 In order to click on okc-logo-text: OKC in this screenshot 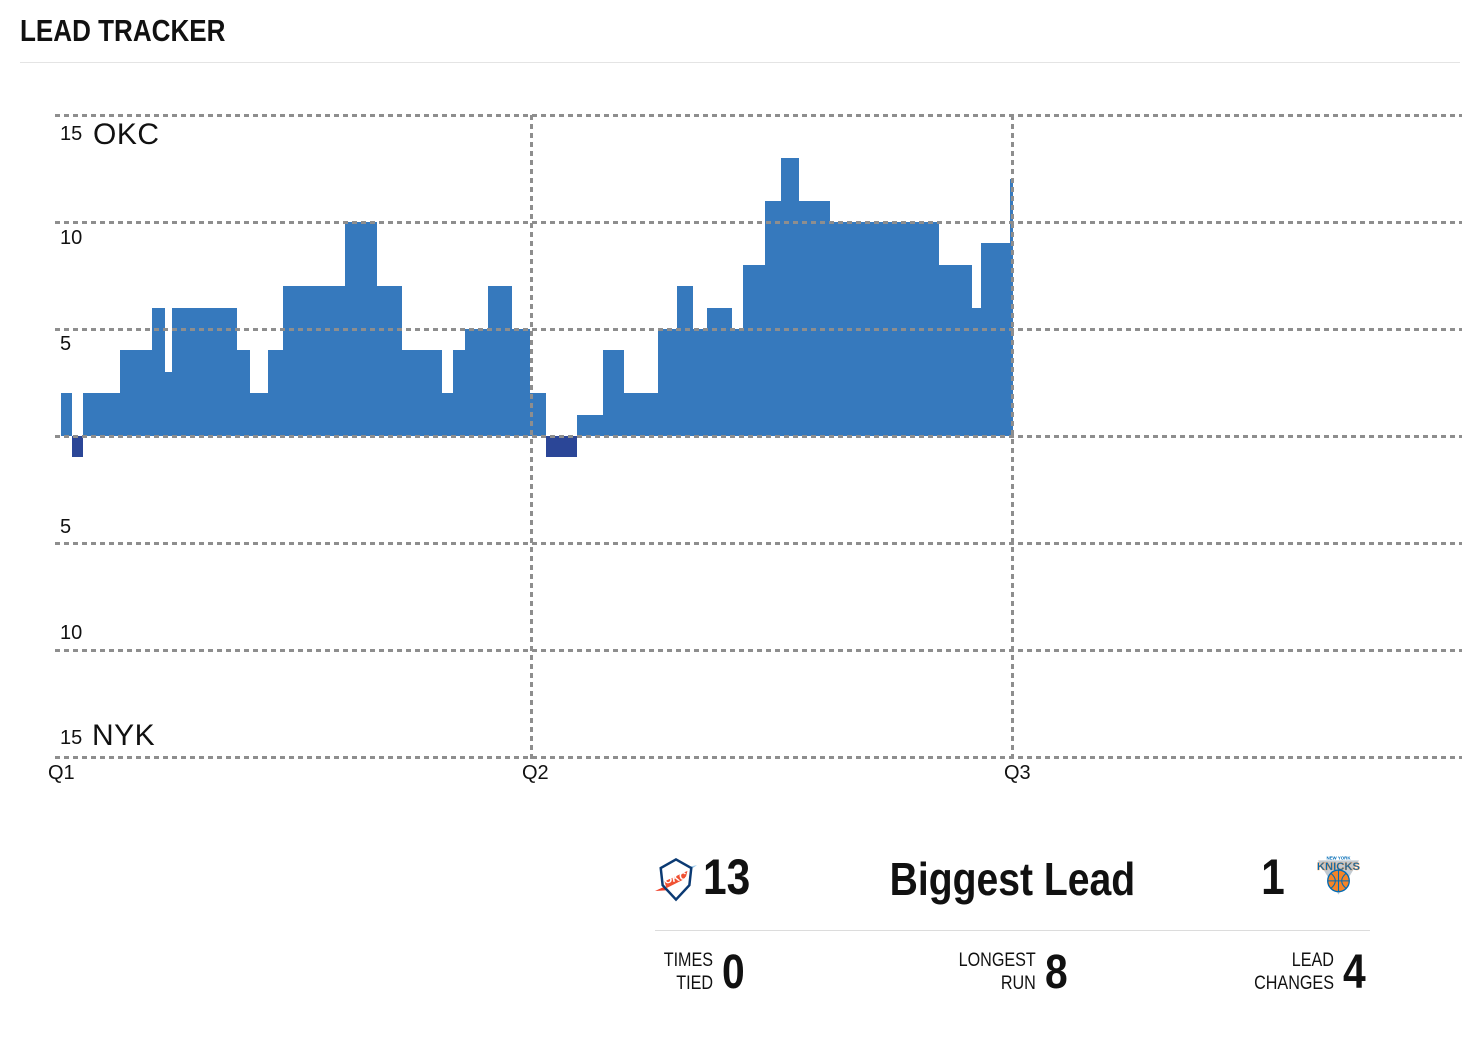, I will do `click(676, 878)`.